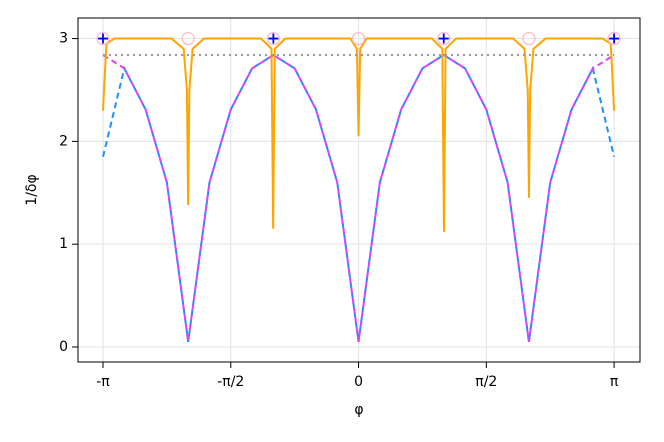 The width and height of the screenshot is (664, 442). Describe the element at coordinates (63, 39) in the screenshot. I see `y-tick-label: 3` at that location.